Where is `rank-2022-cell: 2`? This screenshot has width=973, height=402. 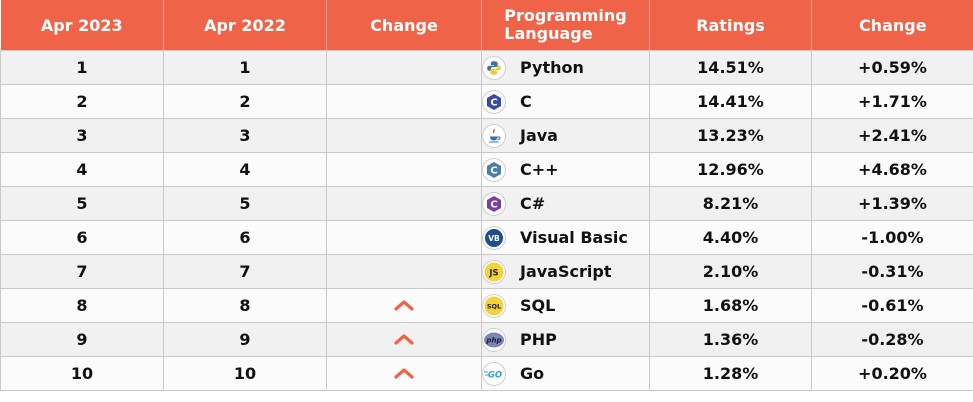 rank-2022-cell: 2 is located at coordinates (245, 101).